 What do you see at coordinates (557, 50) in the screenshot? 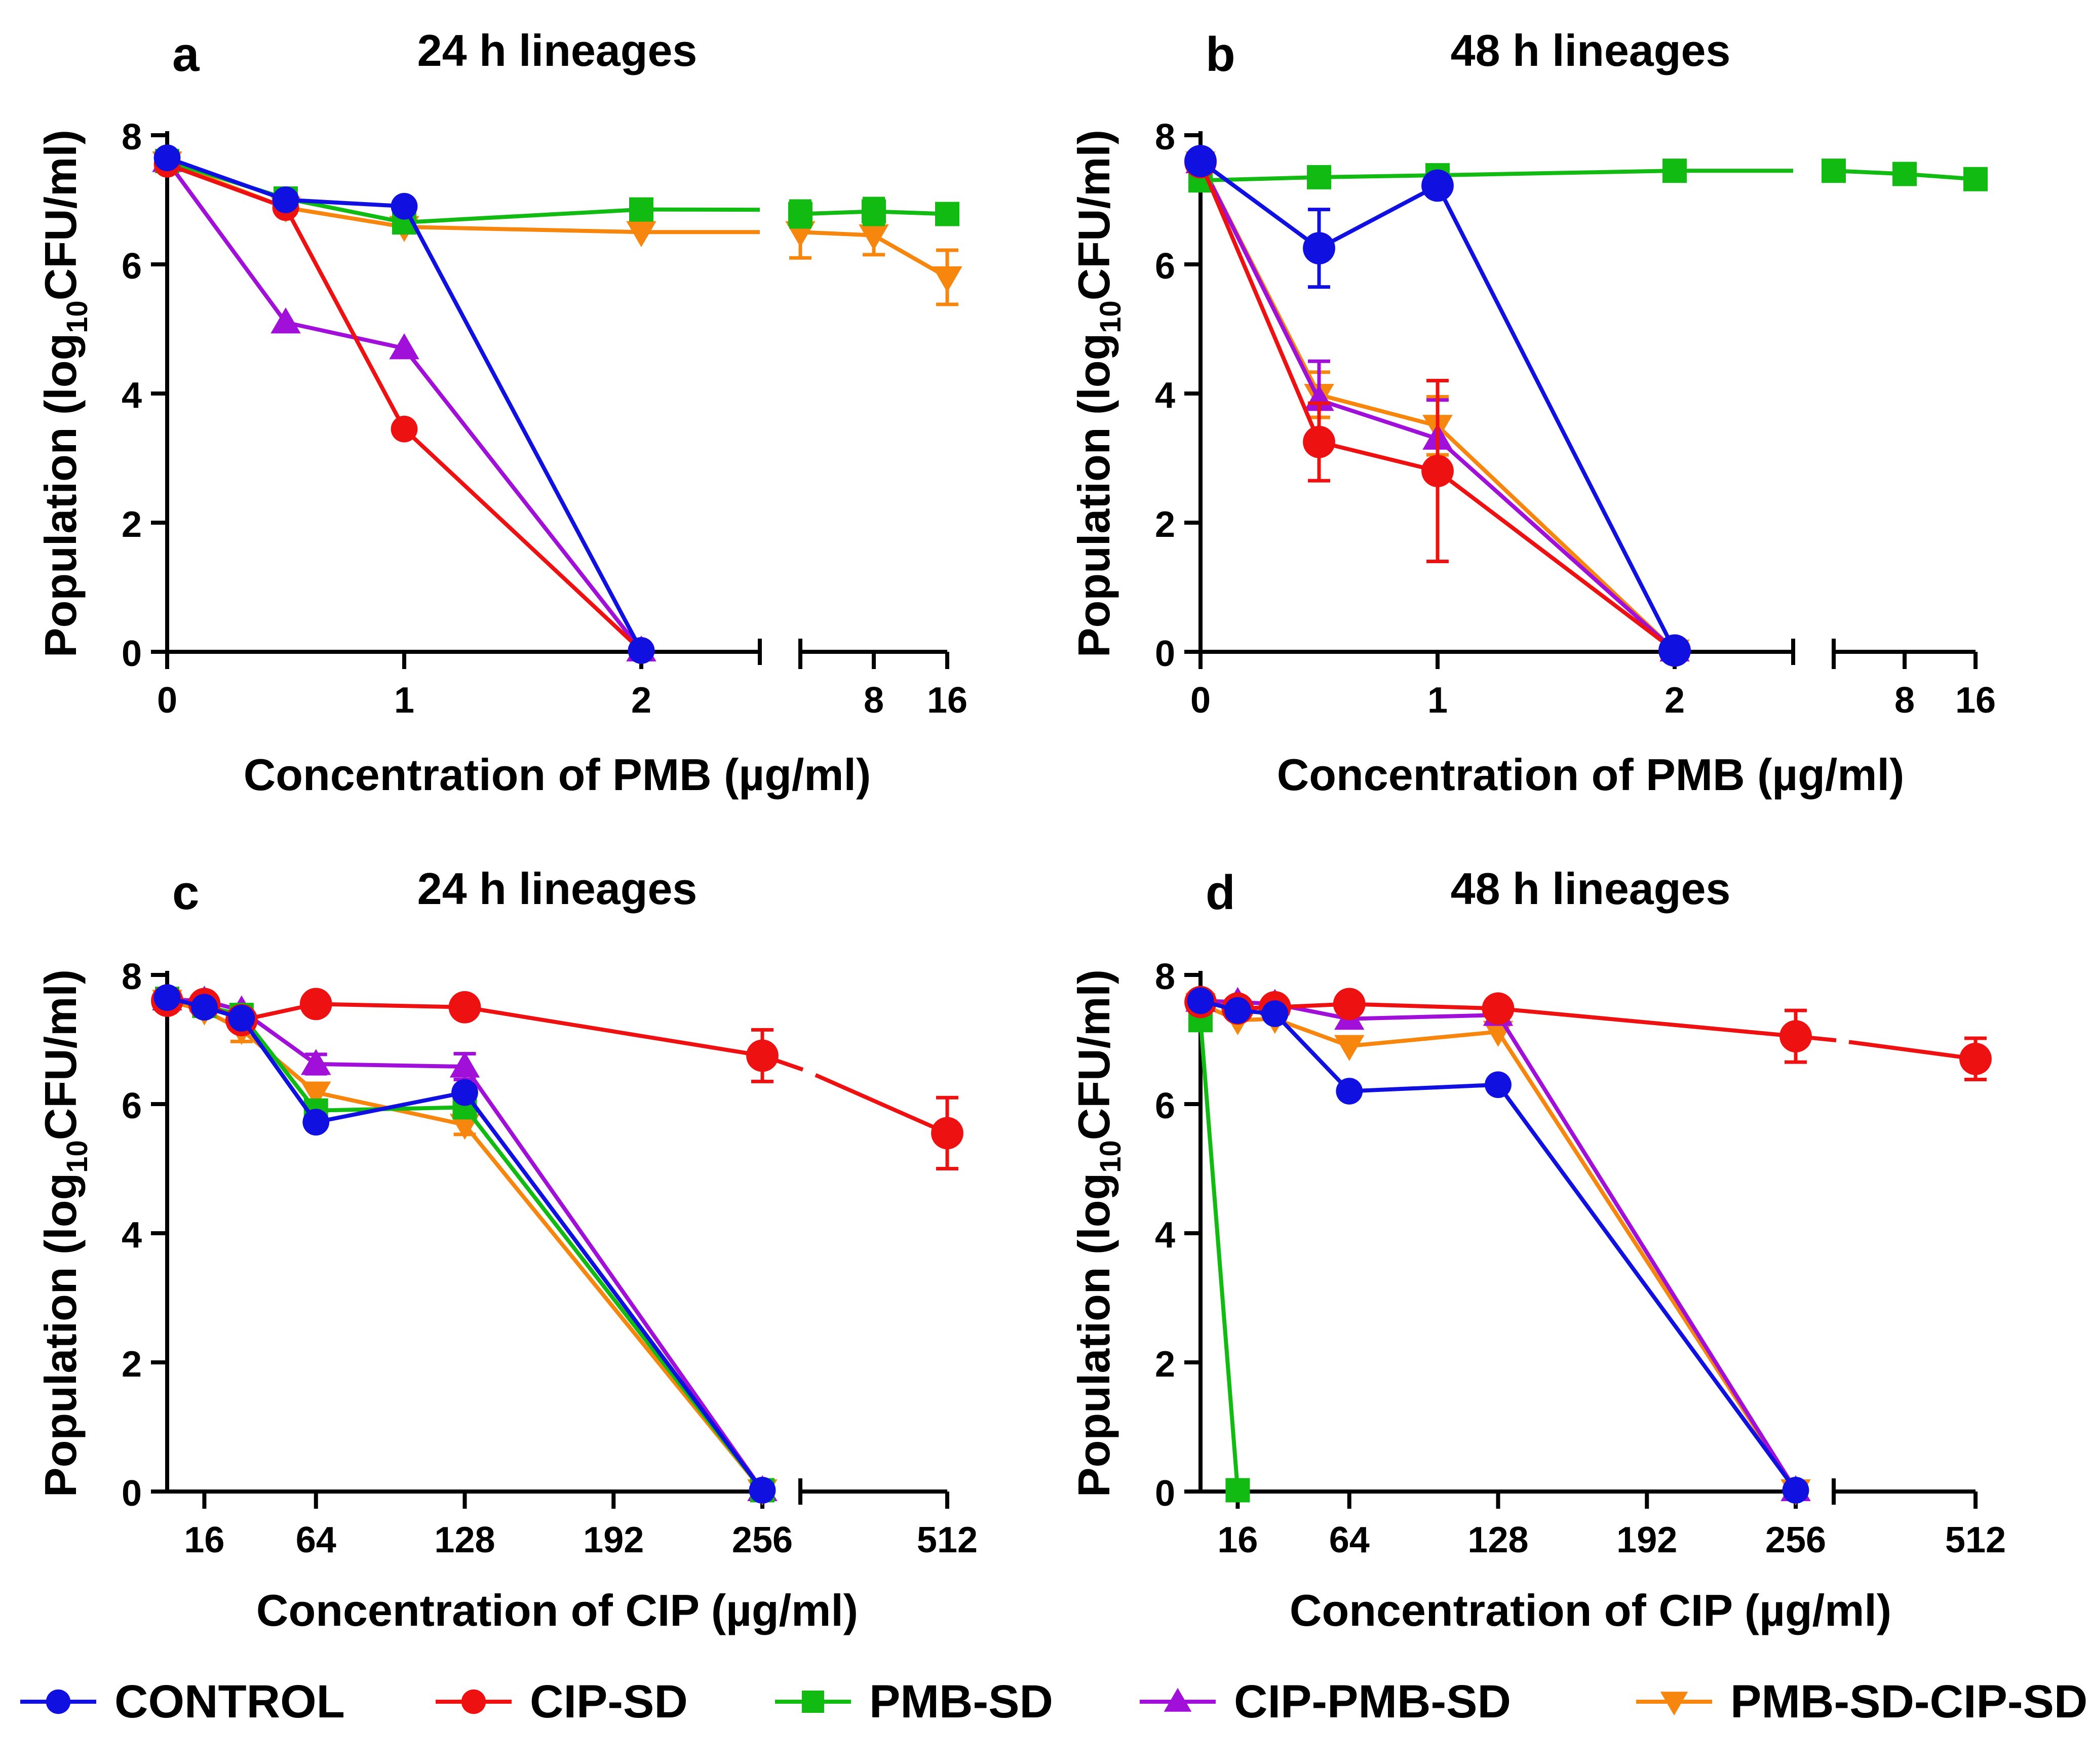
I see `panel-title-a: 24 h lineages` at bounding box center [557, 50].